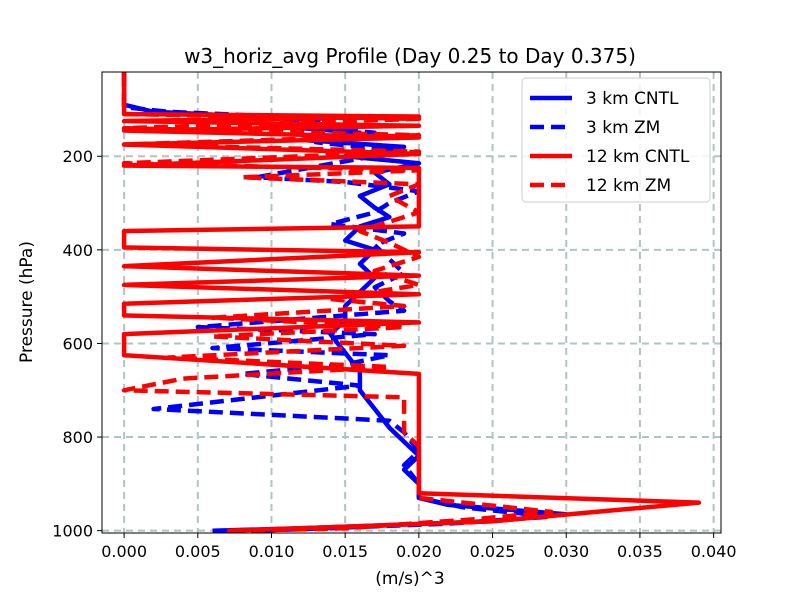  I want to click on legend: 3 km CNTL 3 km ZM 12 km CNTL 12 km ZM, so click(616, 140).